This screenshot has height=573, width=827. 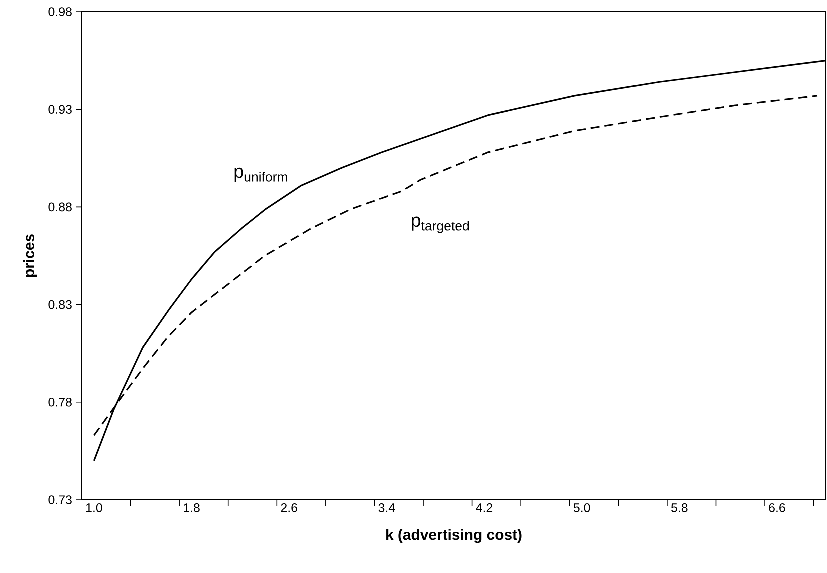 What do you see at coordinates (484, 508) in the screenshot?
I see `x-tick-label: 4.2` at bounding box center [484, 508].